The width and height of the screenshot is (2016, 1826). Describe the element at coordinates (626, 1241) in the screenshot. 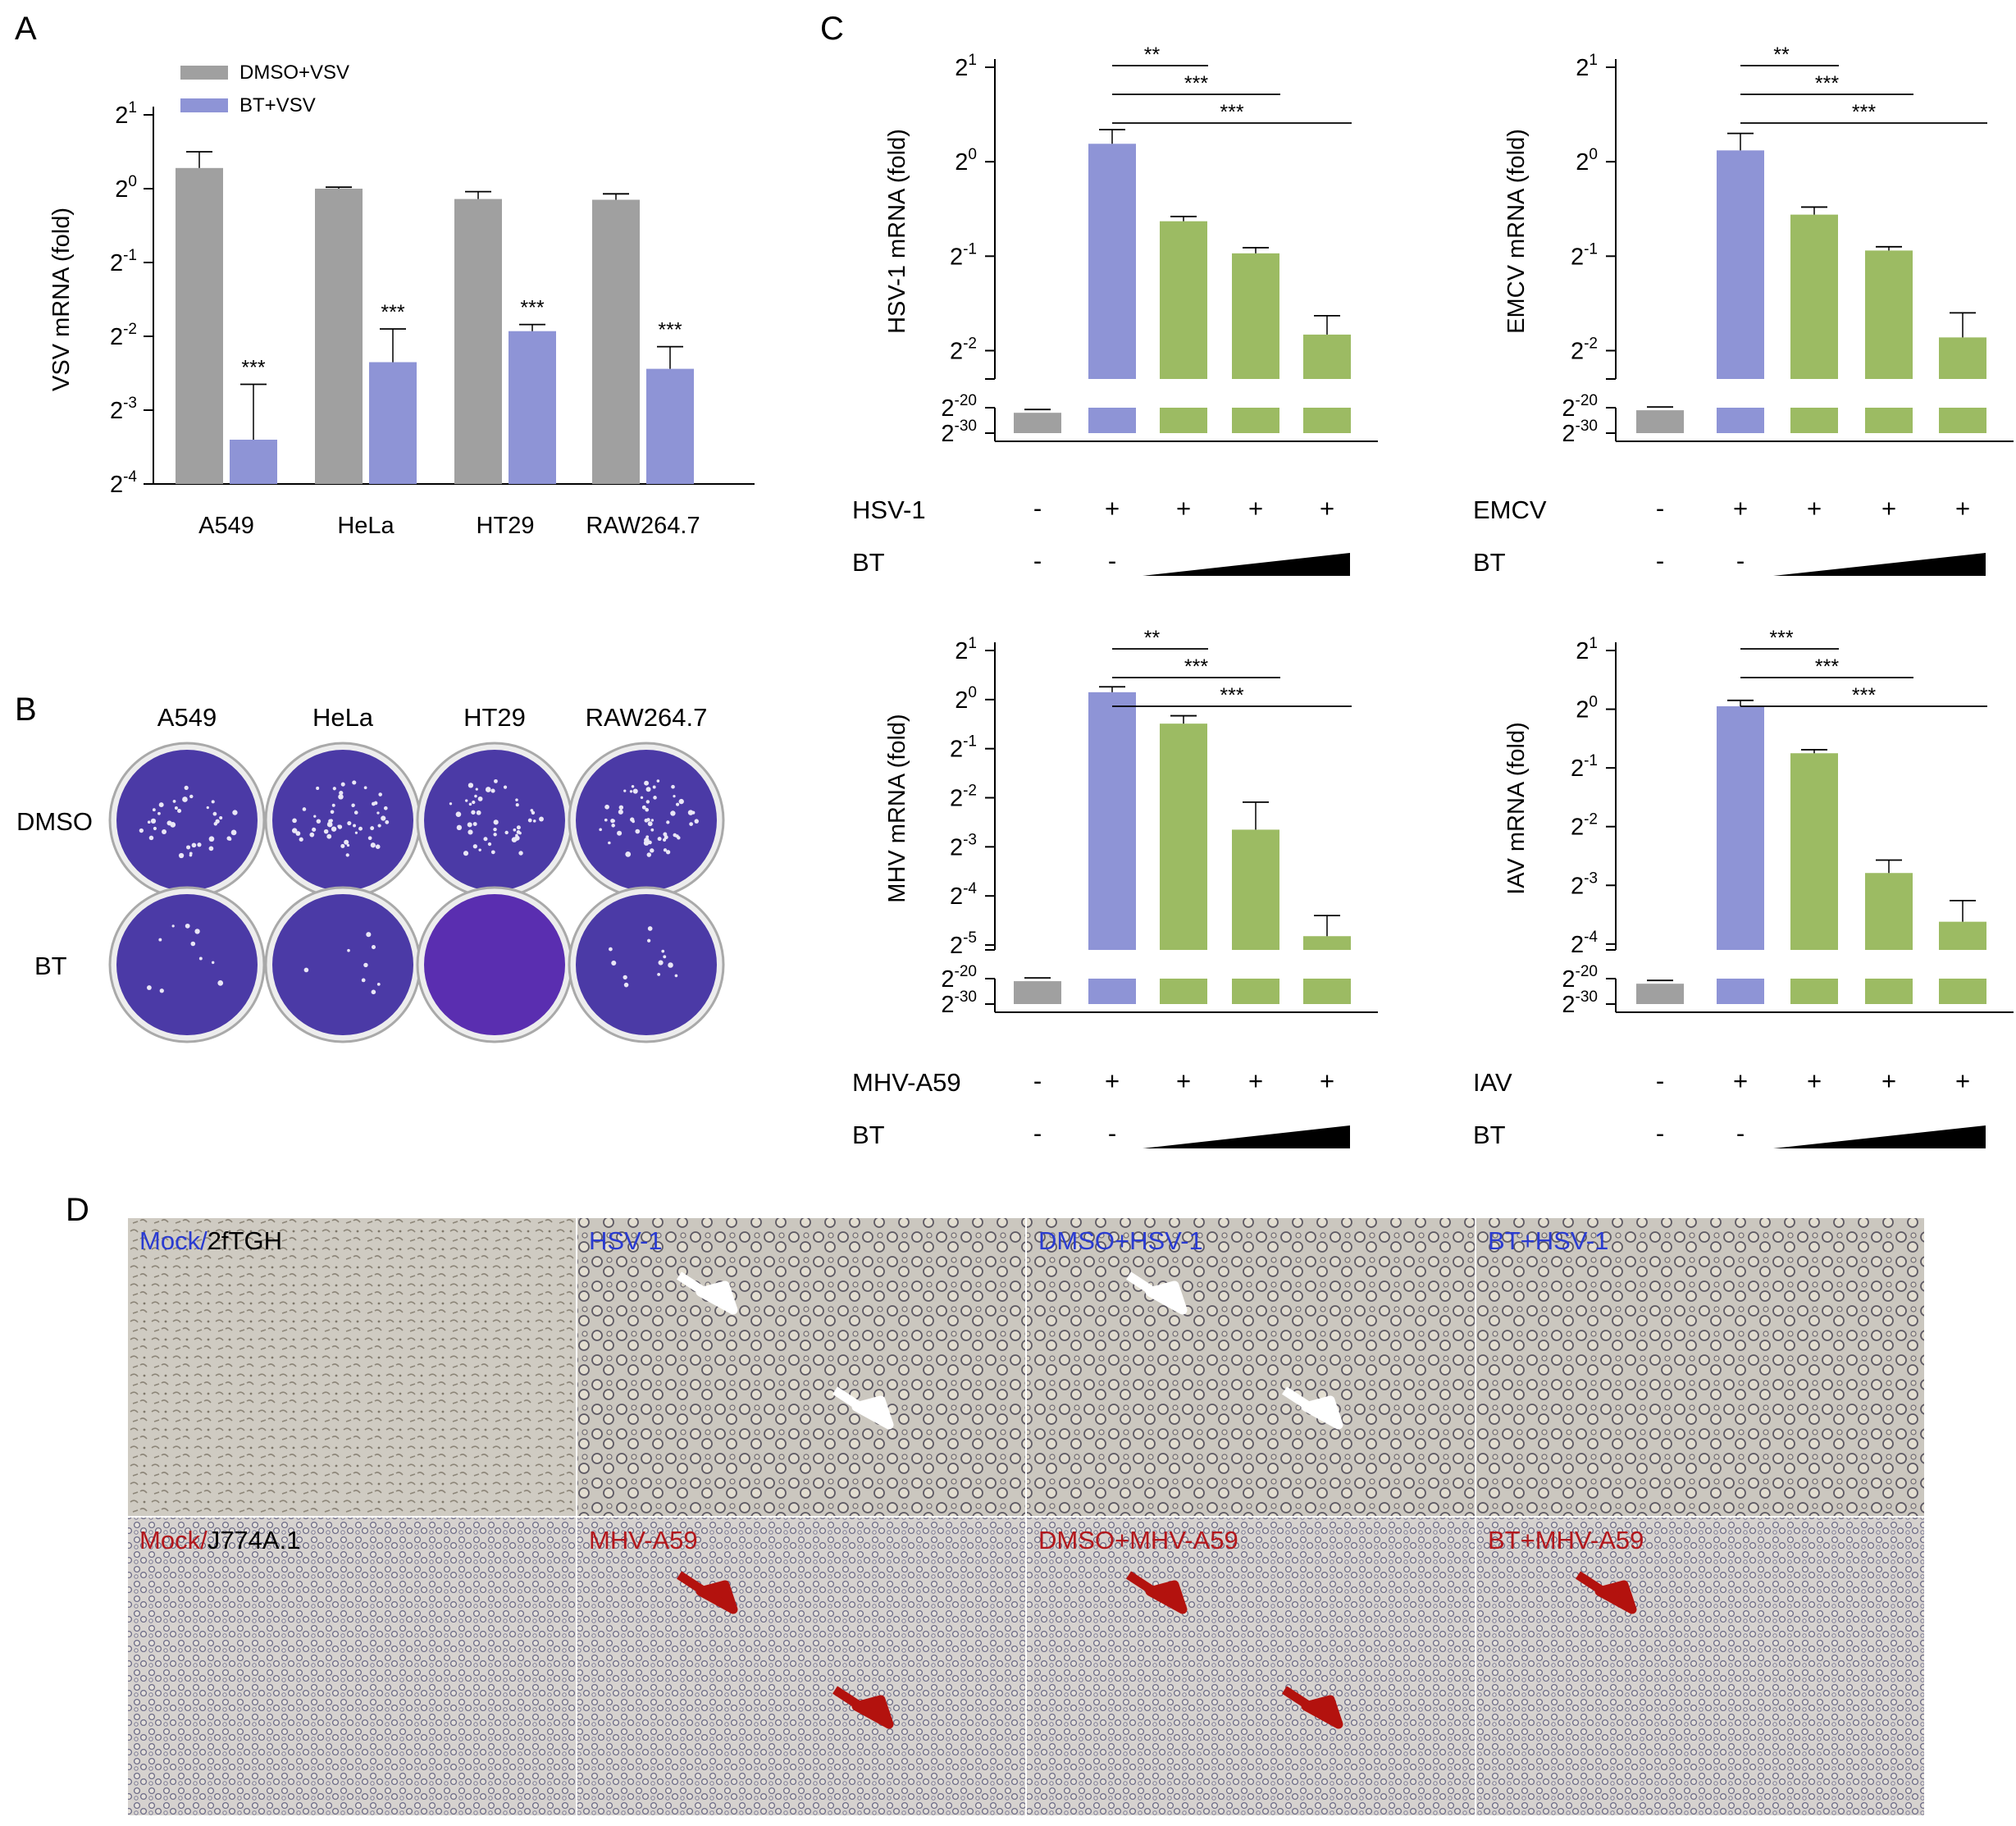

I see `micrograph-label: HSV-1` at that location.